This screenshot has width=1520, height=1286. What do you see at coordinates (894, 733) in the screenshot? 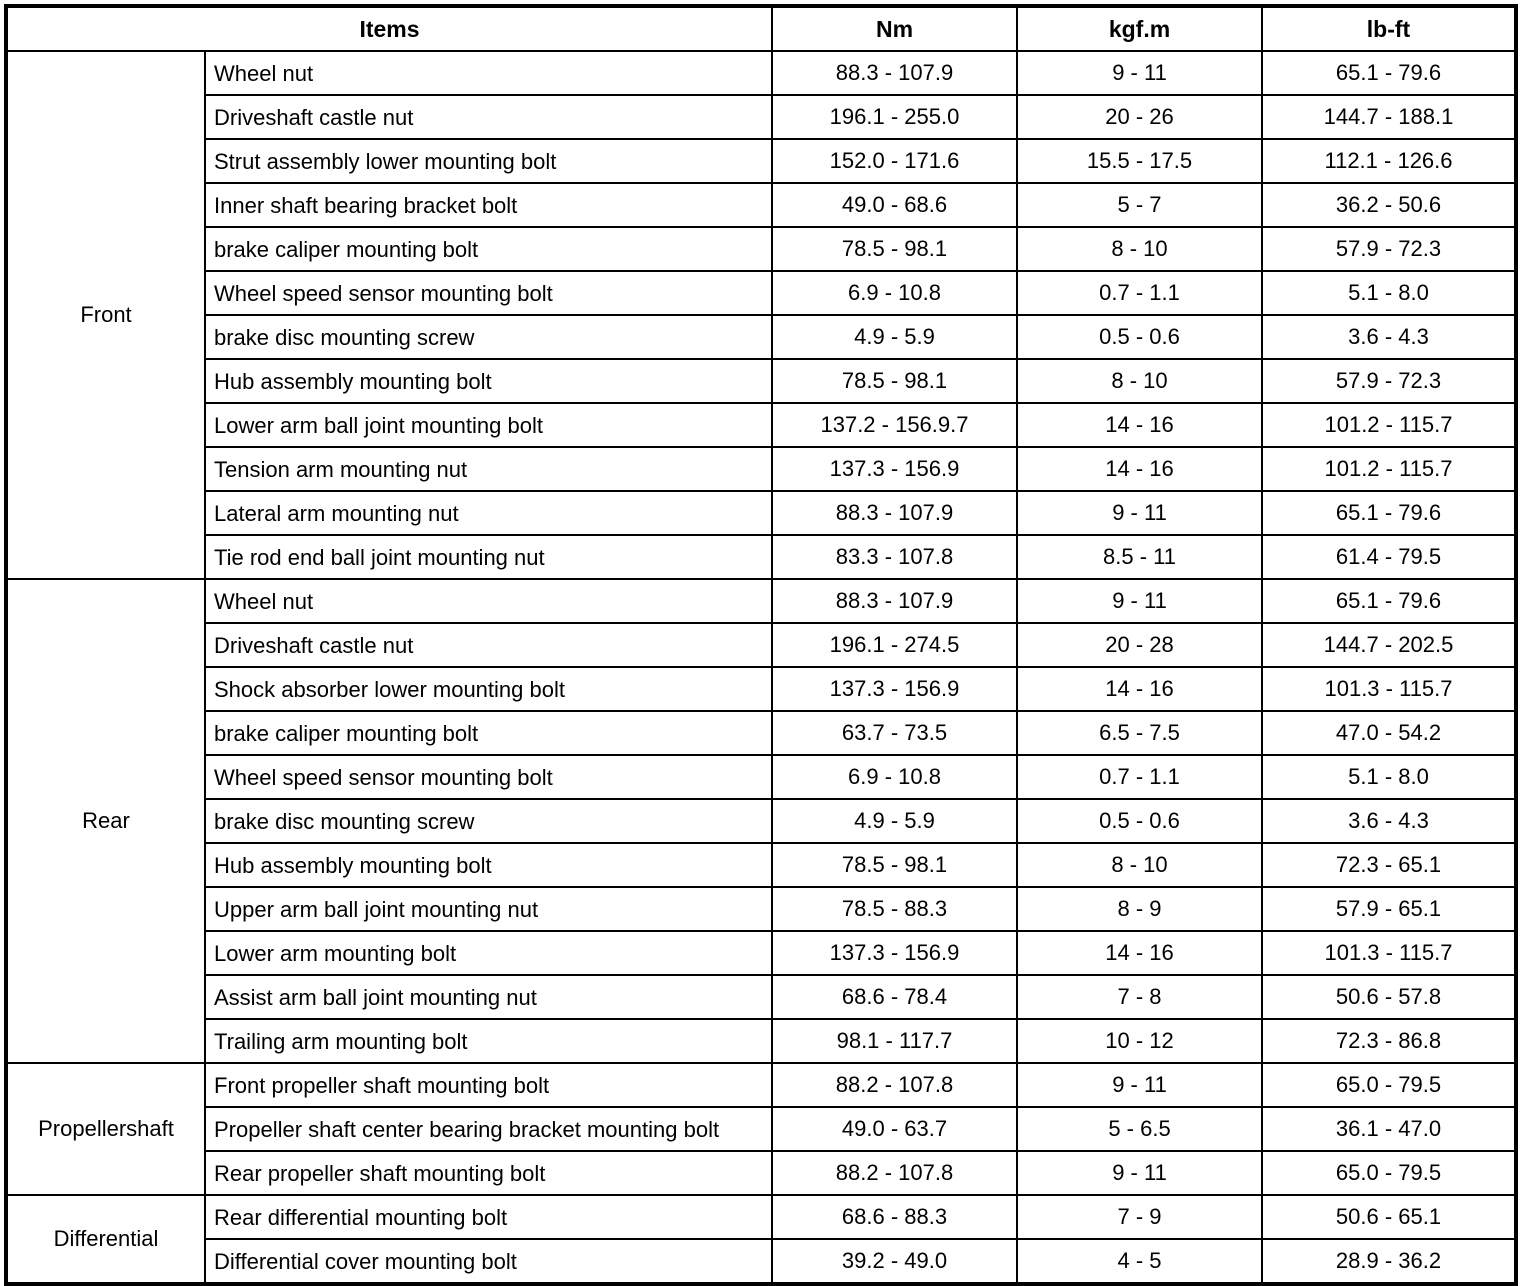
I see `nm-value-cell: 63.7 - 73.5` at bounding box center [894, 733].